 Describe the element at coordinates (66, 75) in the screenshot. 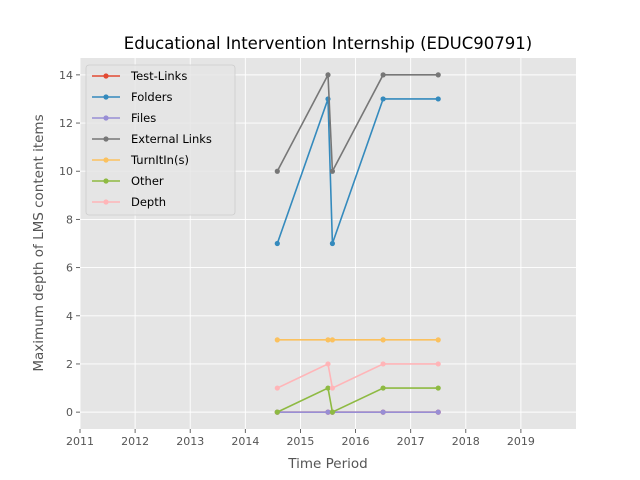

I see `y-tick-label: 14` at that location.